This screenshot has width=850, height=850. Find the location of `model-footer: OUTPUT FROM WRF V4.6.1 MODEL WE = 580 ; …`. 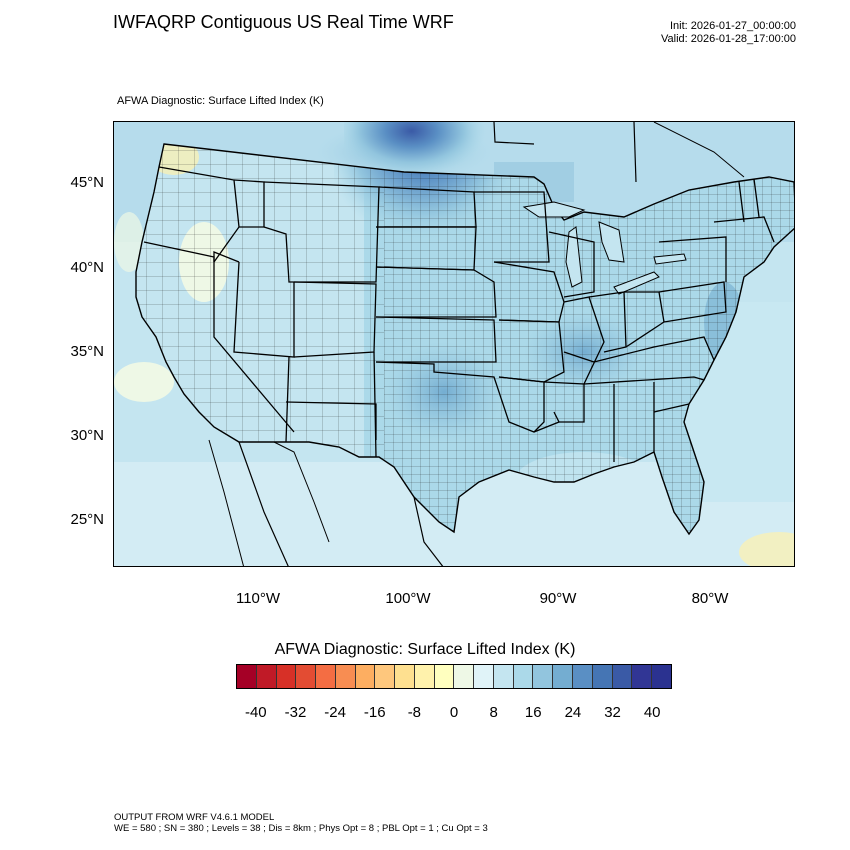

model-footer: OUTPUT FROM WRF V4.6.1 MODEL WE = 580 ; … is located at coordinates (301, 823).